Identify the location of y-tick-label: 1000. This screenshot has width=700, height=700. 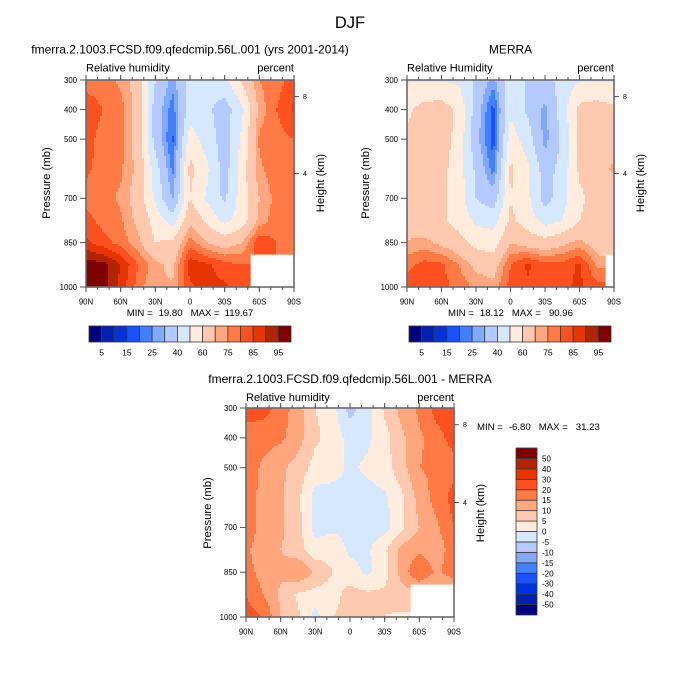
(69, 287).